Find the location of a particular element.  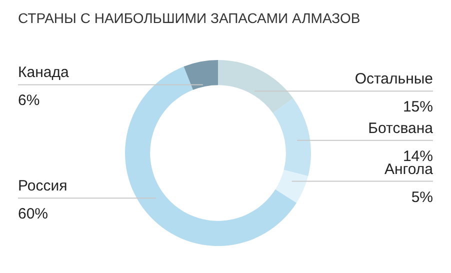

data-label: 5% is located at coordinates (422, 197).